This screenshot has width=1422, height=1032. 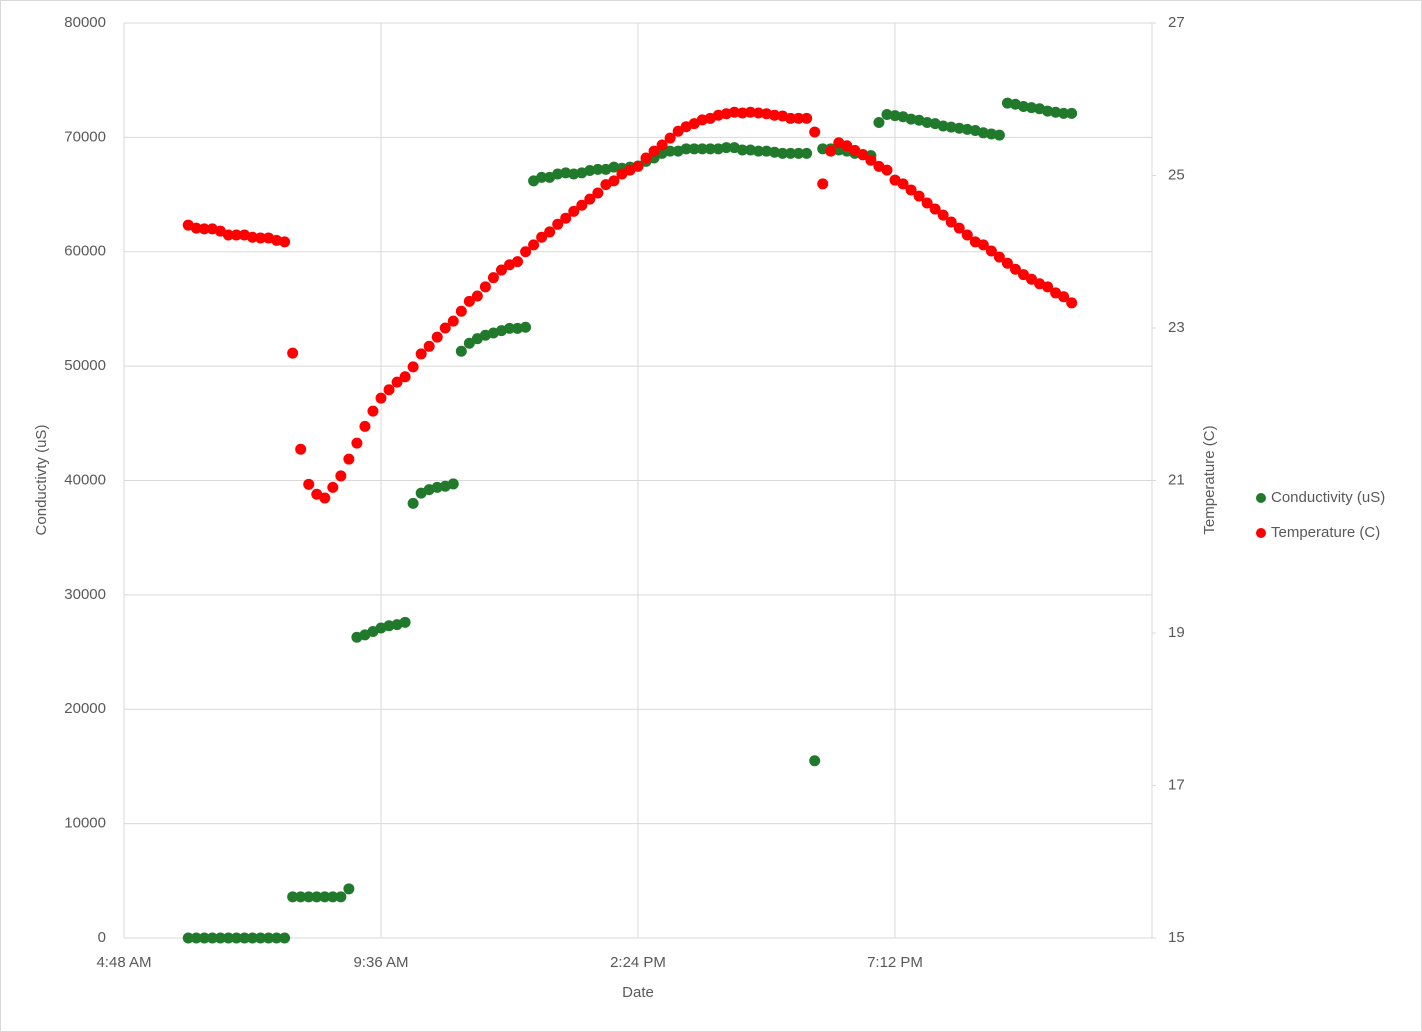 What do you see at coordinates (638, 962) in the screenshot?
I see `x-tick-label: 2:24 PM` at bounding box center [638, 962].